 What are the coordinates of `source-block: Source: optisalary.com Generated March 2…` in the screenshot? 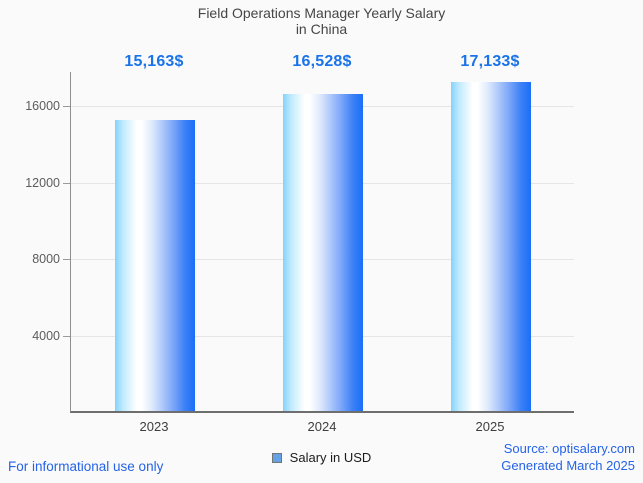 It's located at (568, 457).